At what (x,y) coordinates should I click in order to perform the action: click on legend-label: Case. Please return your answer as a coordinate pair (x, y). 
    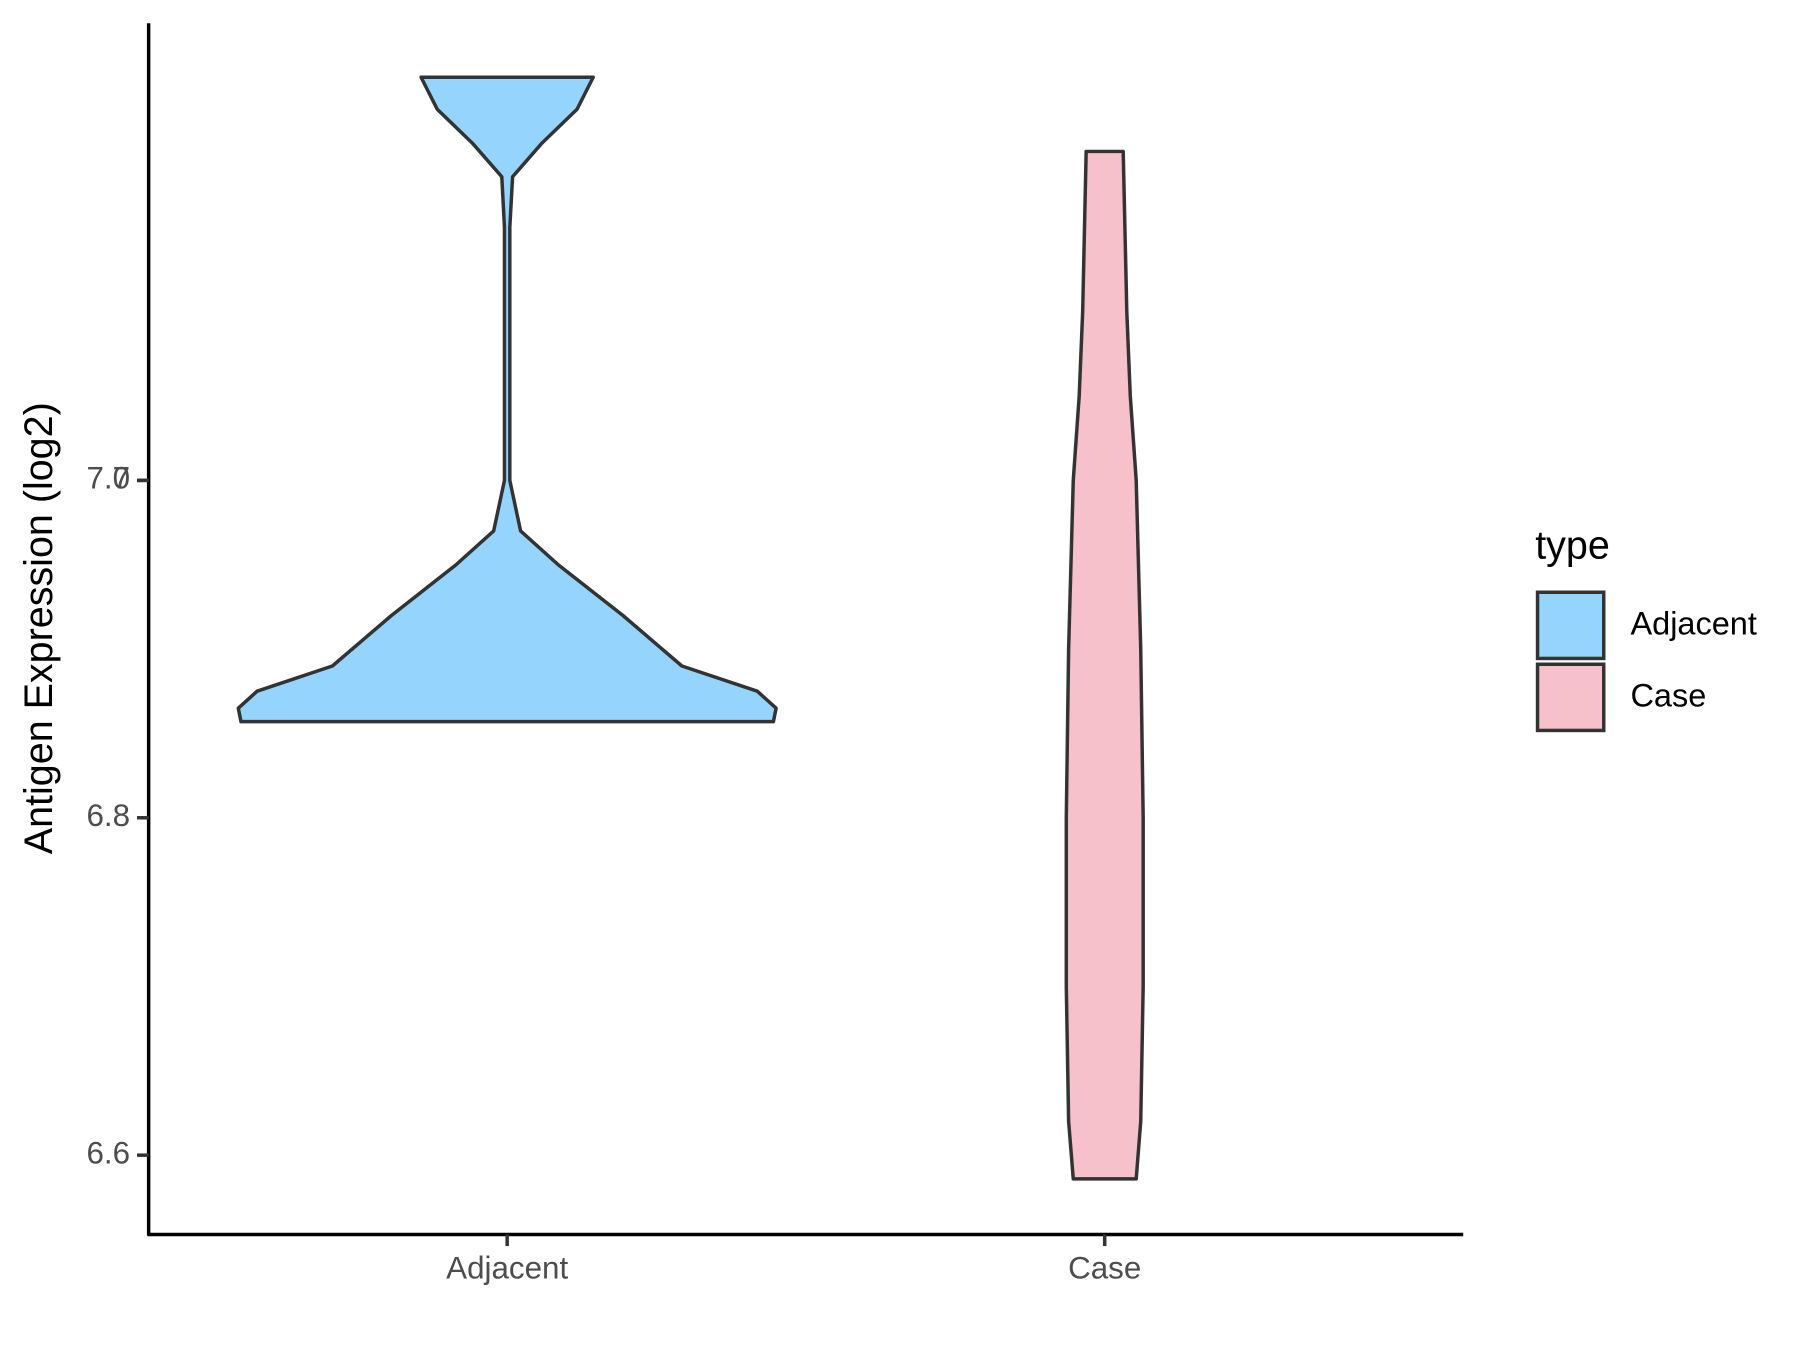
    Looking at the image, I should click on (1668, 696).